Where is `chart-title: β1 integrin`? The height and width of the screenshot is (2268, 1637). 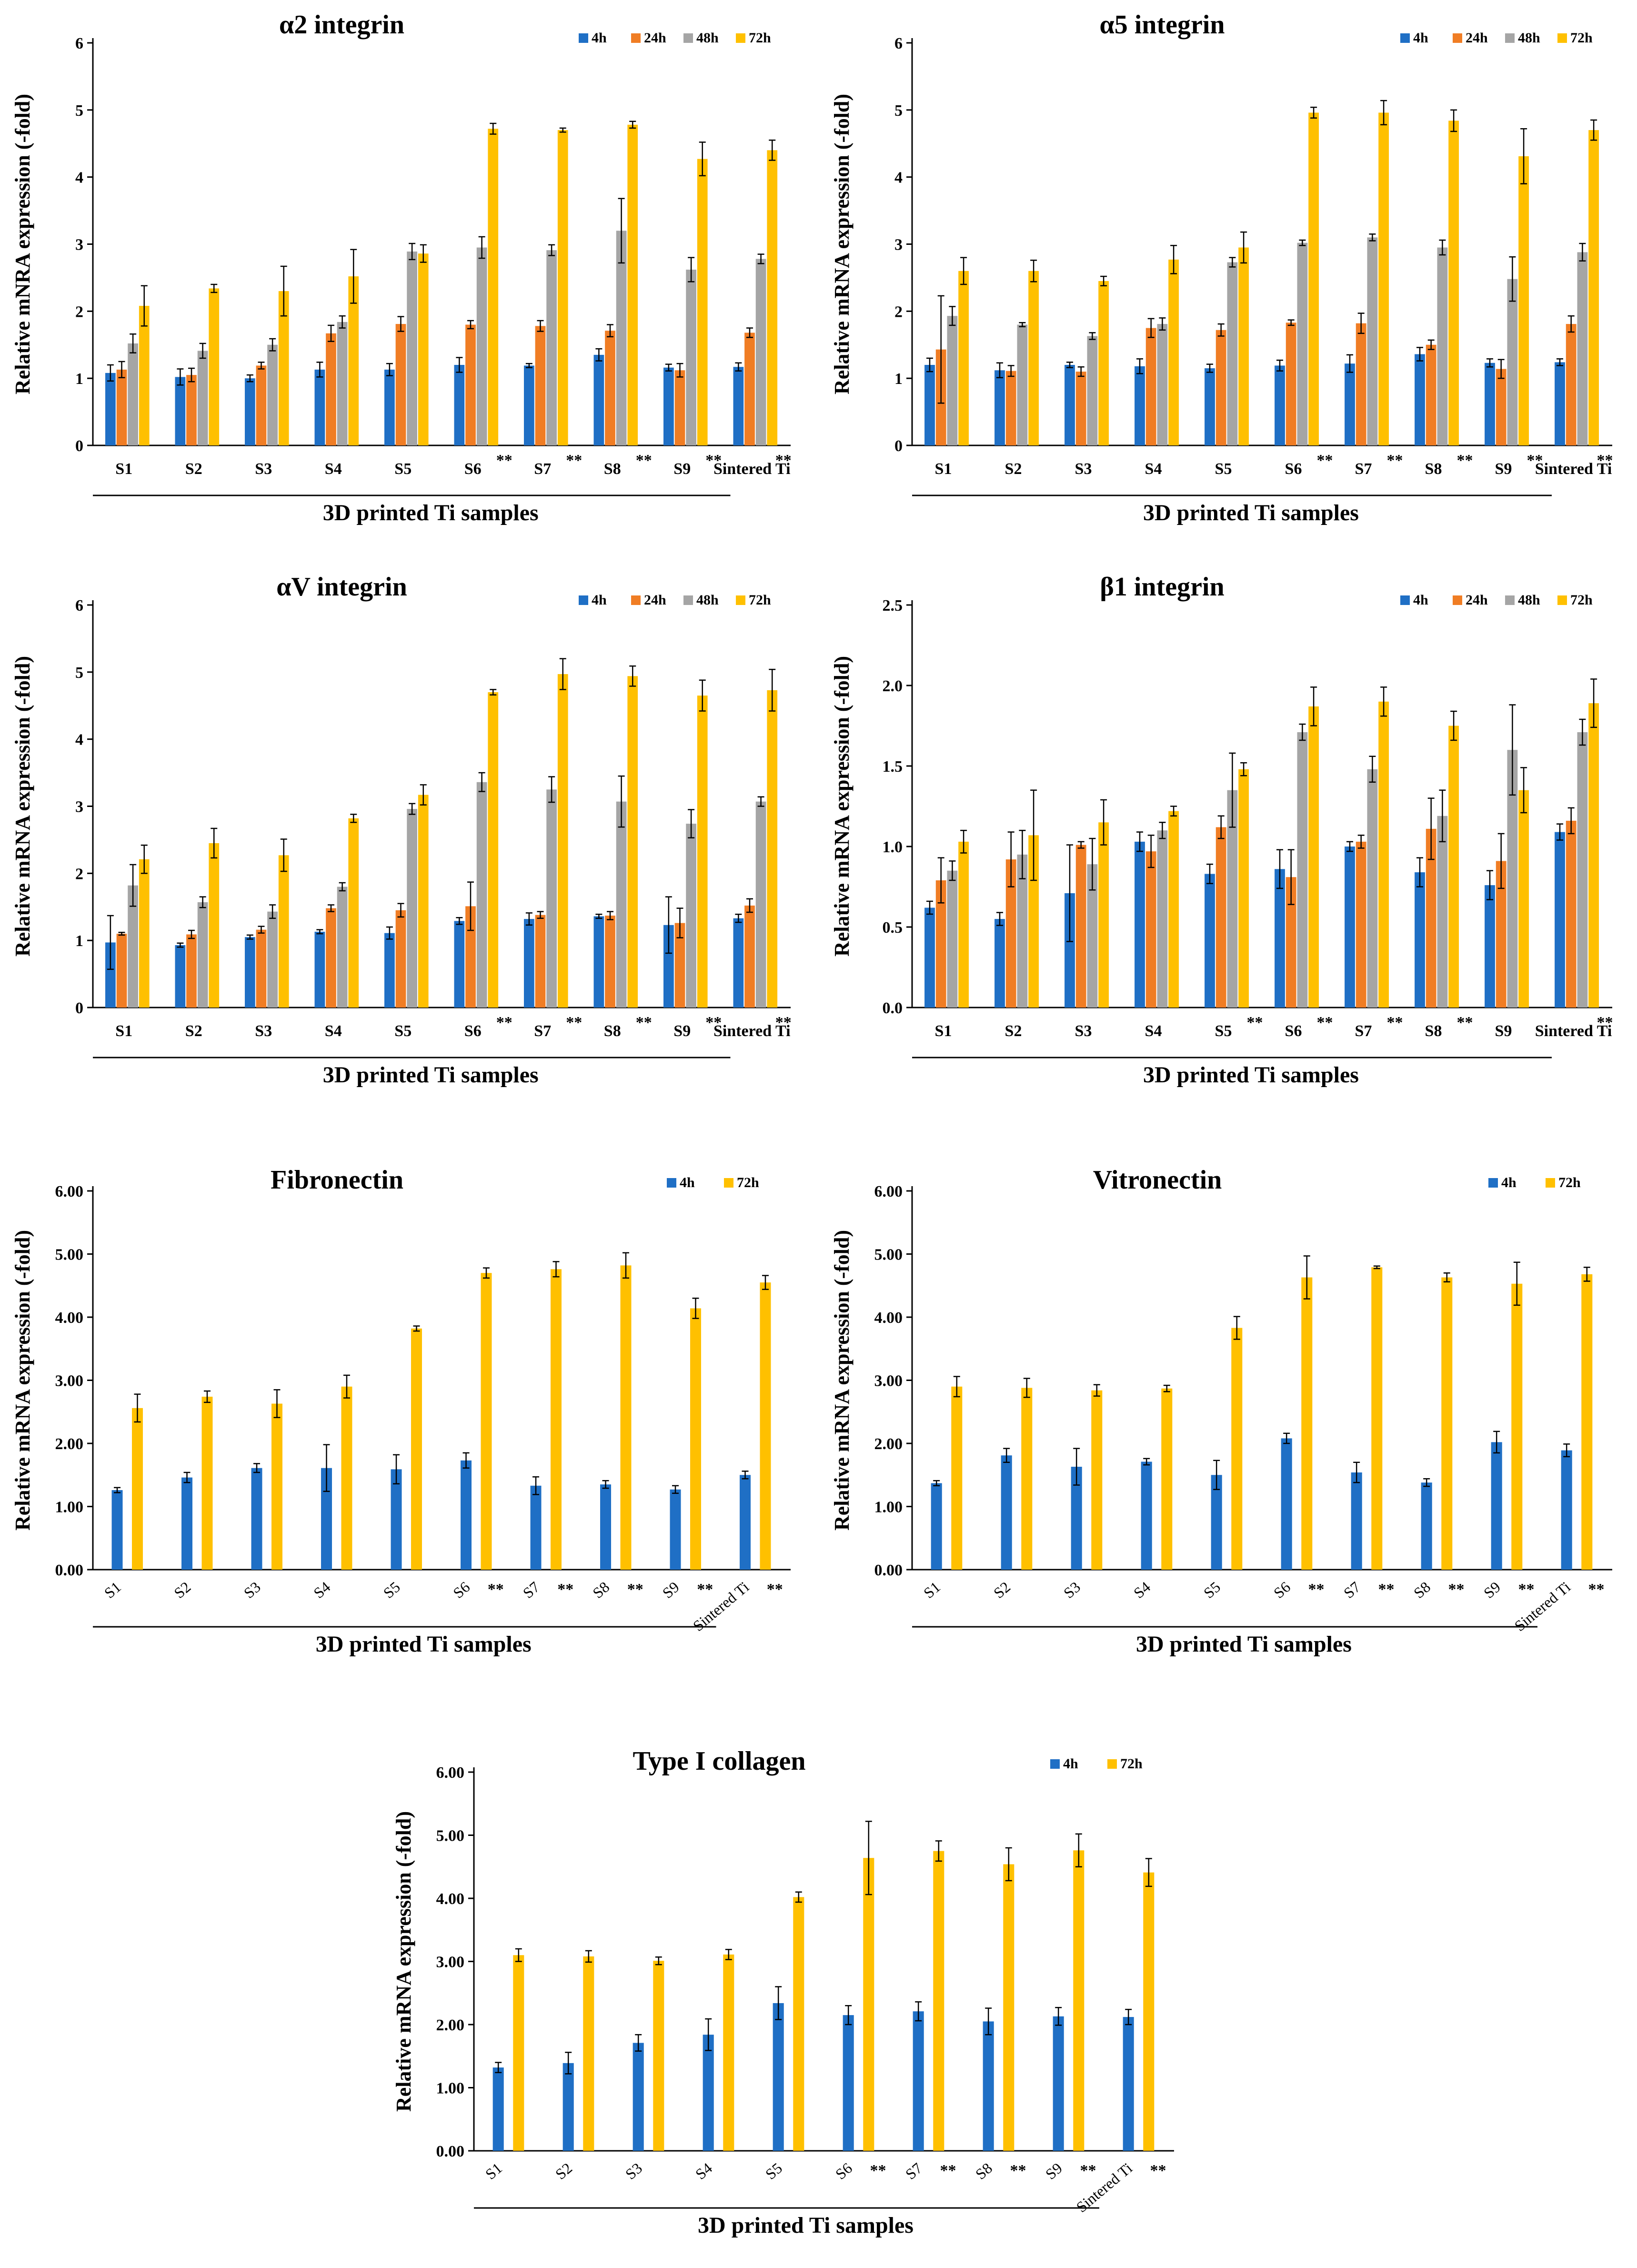
chart-title: β1 integrin is located at coordinates (1162, 587).